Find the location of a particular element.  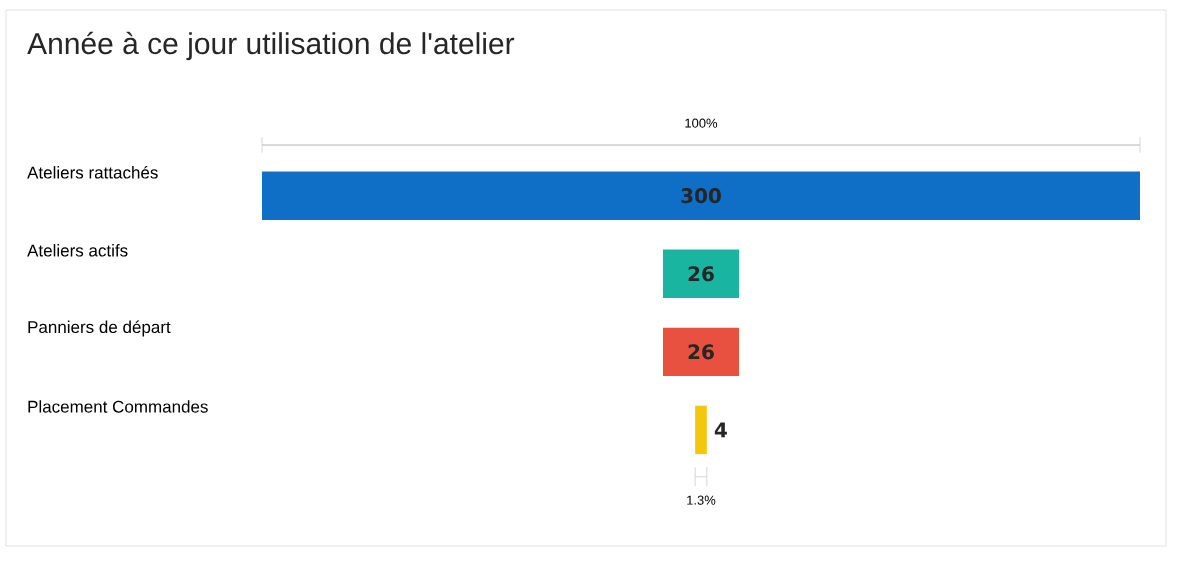

category-label: Ateliers rattachés is located at coordinates (92, 172).